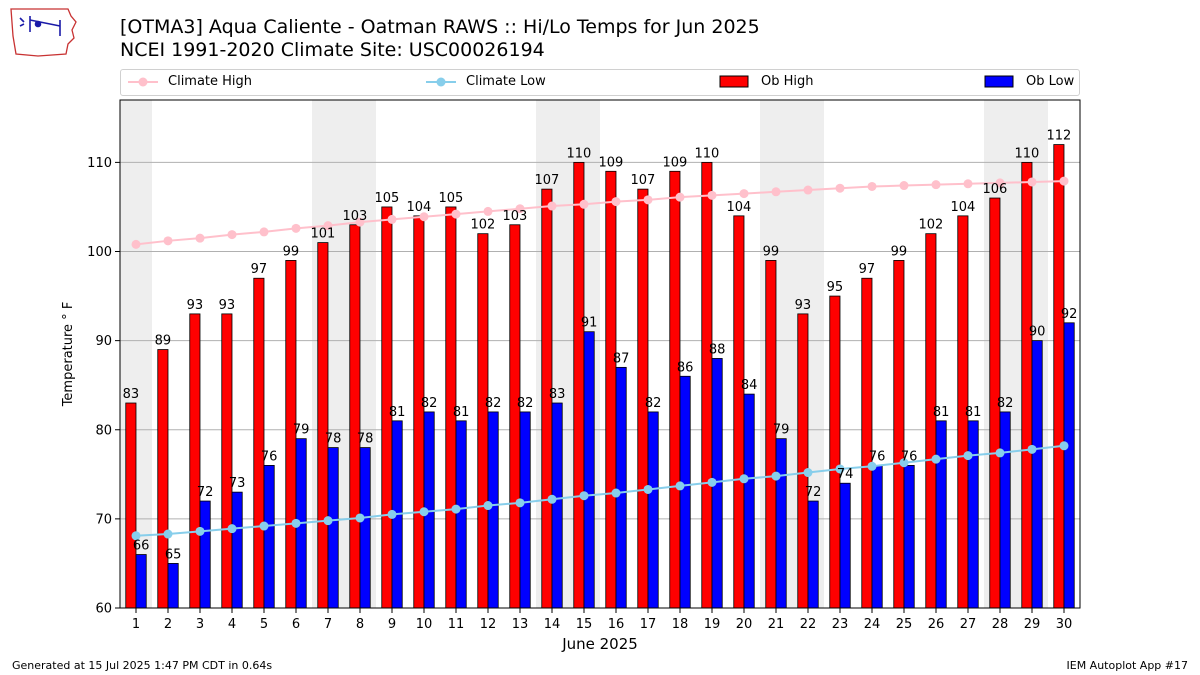 Image resolution: width=1200 pixels, height=675 pixels. I want to click on ob-low-value-label: 87, so click(621, 358).